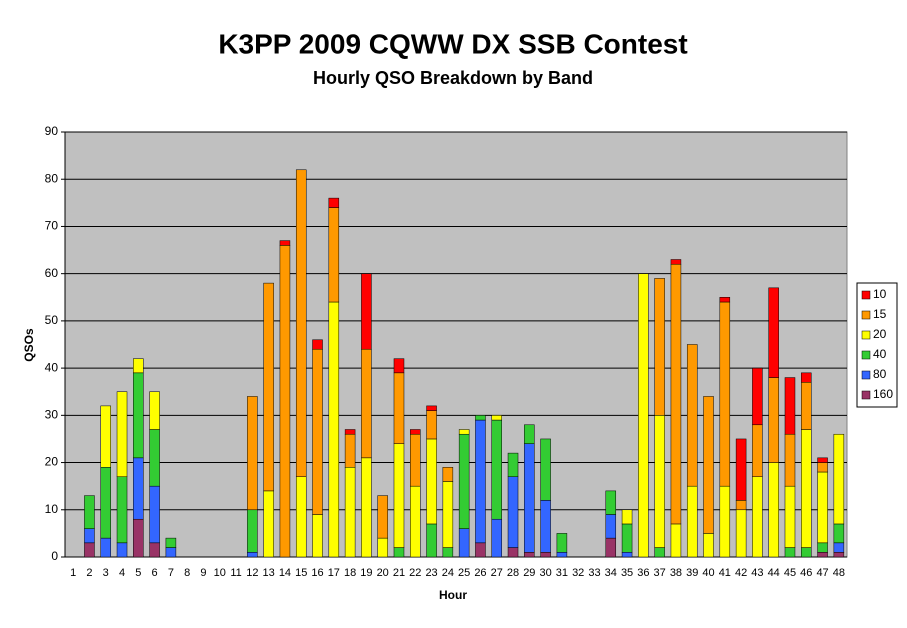 The width and height of the screenshot is (907, 628). Describe the element at coordinates (660, 573) in the screenshot. I see `x-tick-label: 37` at that location.